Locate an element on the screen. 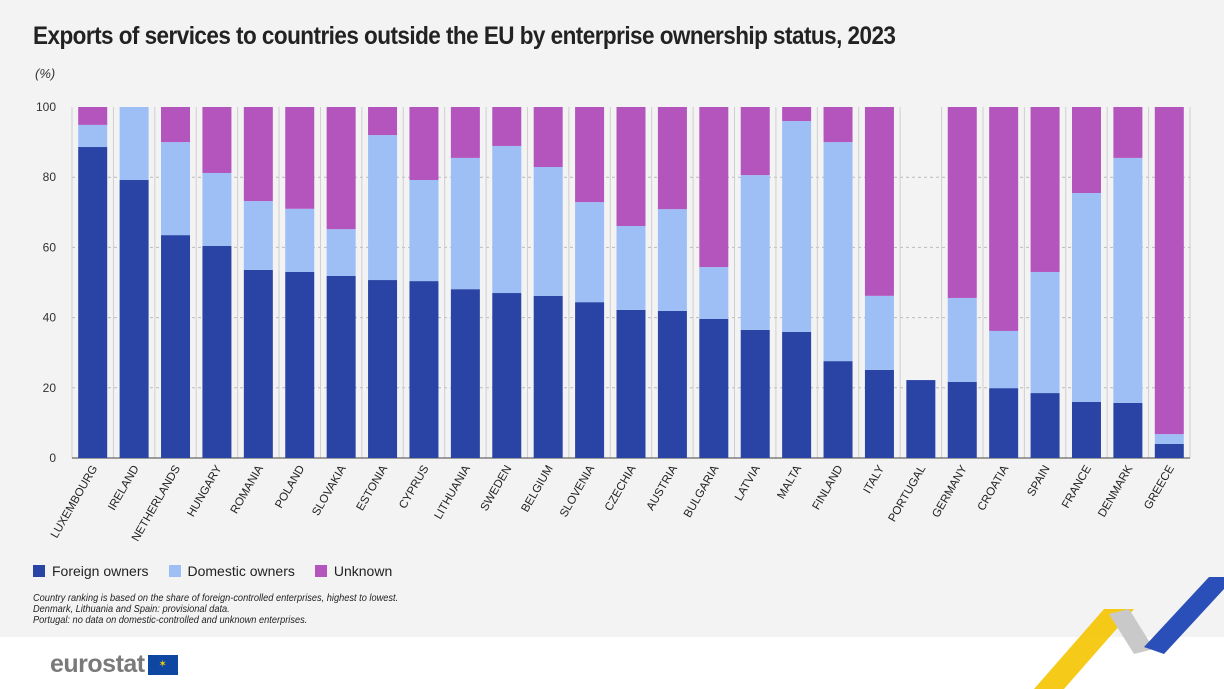 This screenshot has height=689, width=1224. x-tick-label: SPAIN is located at coordinates (1038, 481).